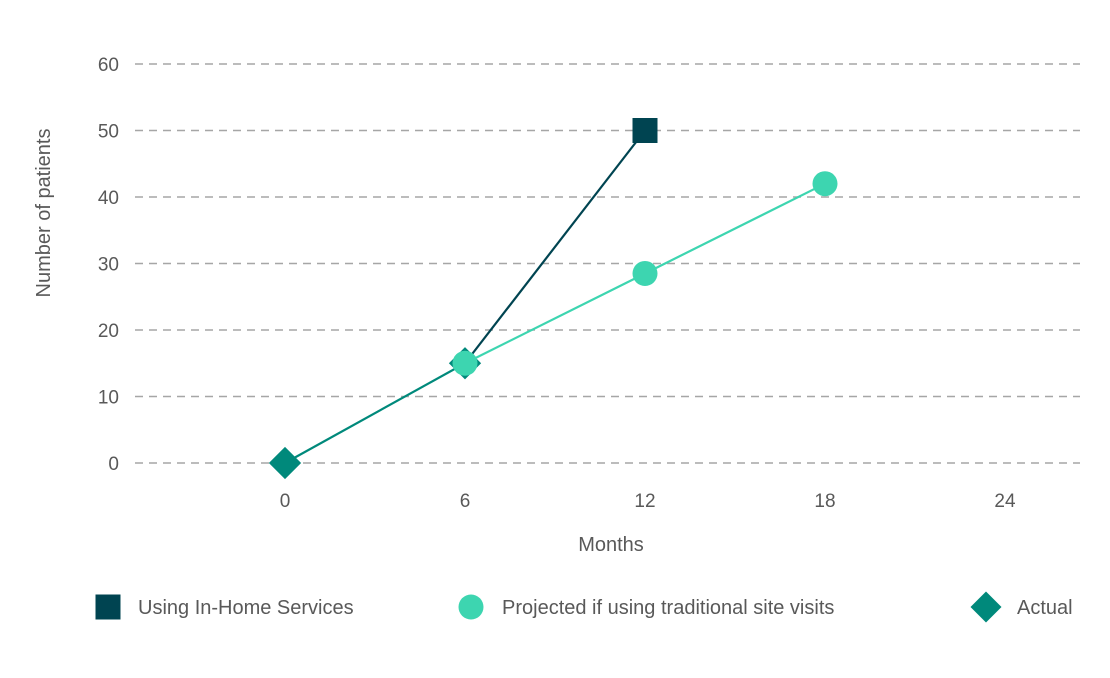 This screenshot has width=1110, height=678. Describe the element at coordinates (113, 464) in the screenshot. I see `y-tick-label: 0` at that location.